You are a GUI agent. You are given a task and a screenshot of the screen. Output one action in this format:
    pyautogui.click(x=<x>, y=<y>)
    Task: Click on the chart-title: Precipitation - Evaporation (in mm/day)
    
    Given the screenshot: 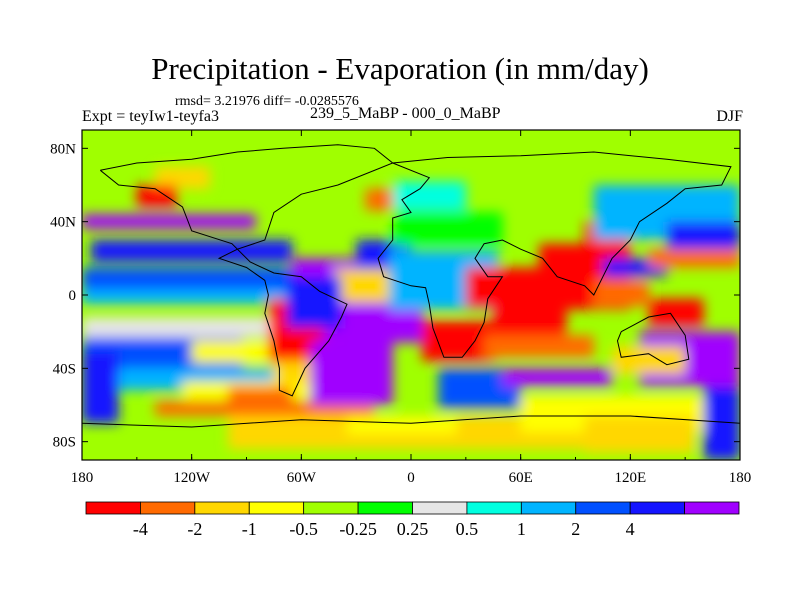 What is the action you would take?
    pyautogui.click(x=400, y=68)
    